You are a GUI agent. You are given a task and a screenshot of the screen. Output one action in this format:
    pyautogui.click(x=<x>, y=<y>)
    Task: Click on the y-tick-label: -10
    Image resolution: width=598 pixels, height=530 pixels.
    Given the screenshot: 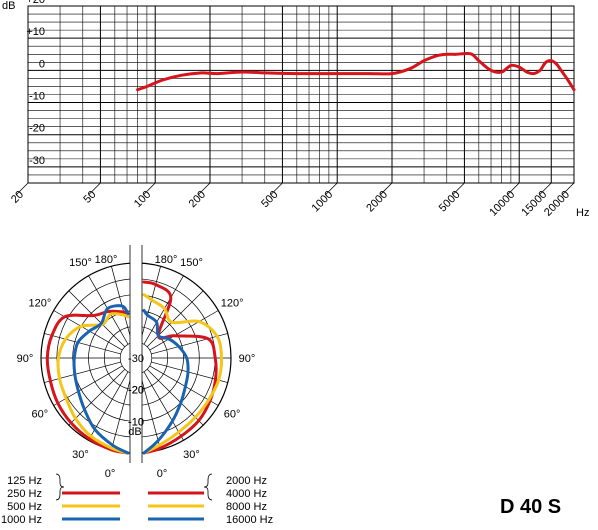 What is the action you would take?
    pyautogui.click(x=37, y=97)
    